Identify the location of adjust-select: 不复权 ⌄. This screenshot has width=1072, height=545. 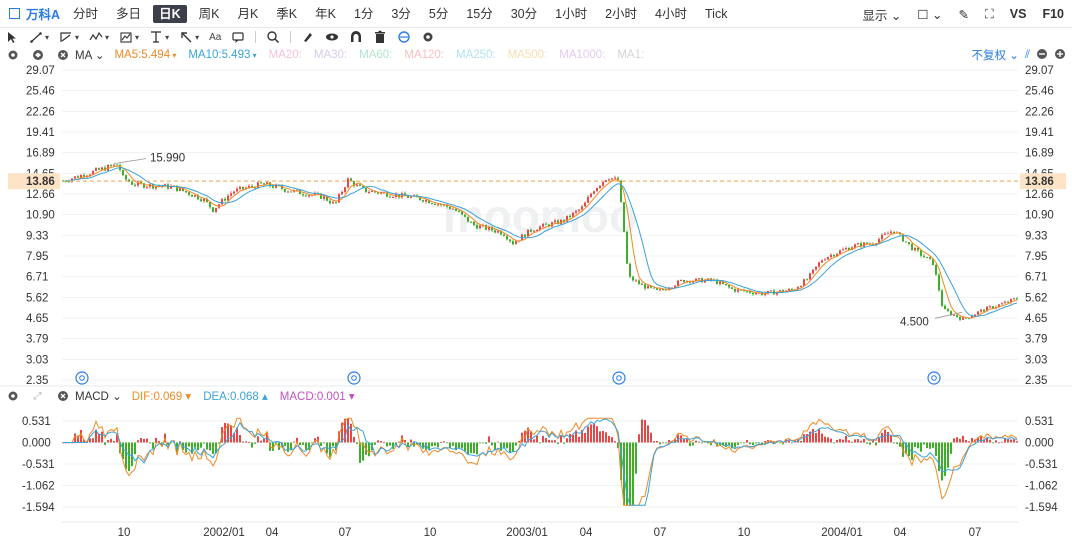
(995, 56).